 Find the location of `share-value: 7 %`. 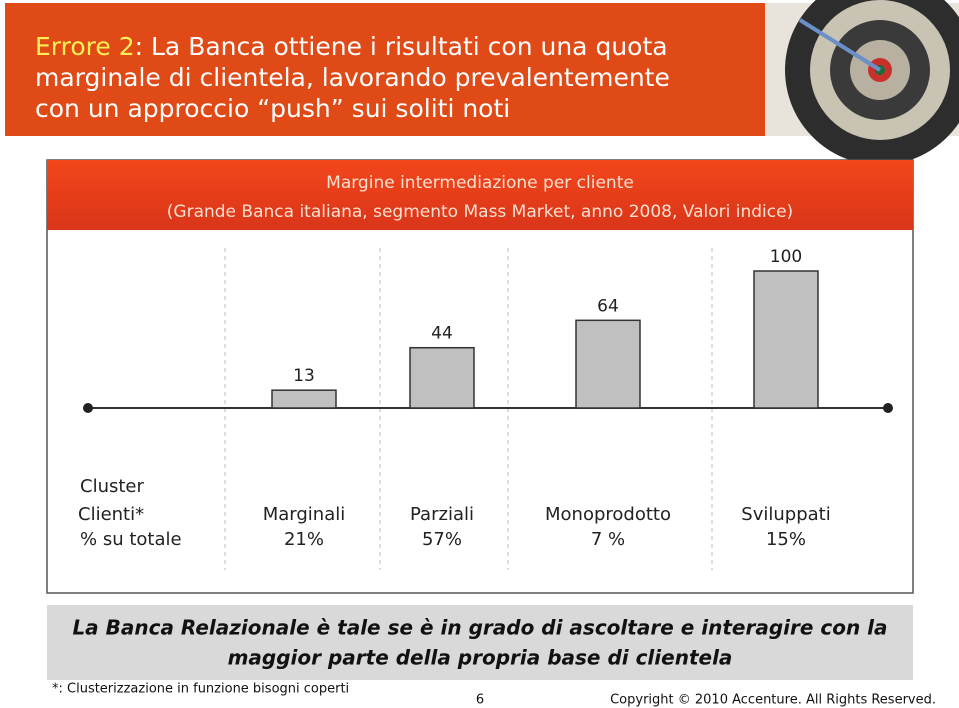

share-value: 7 % is located at coordinates (608, 539).